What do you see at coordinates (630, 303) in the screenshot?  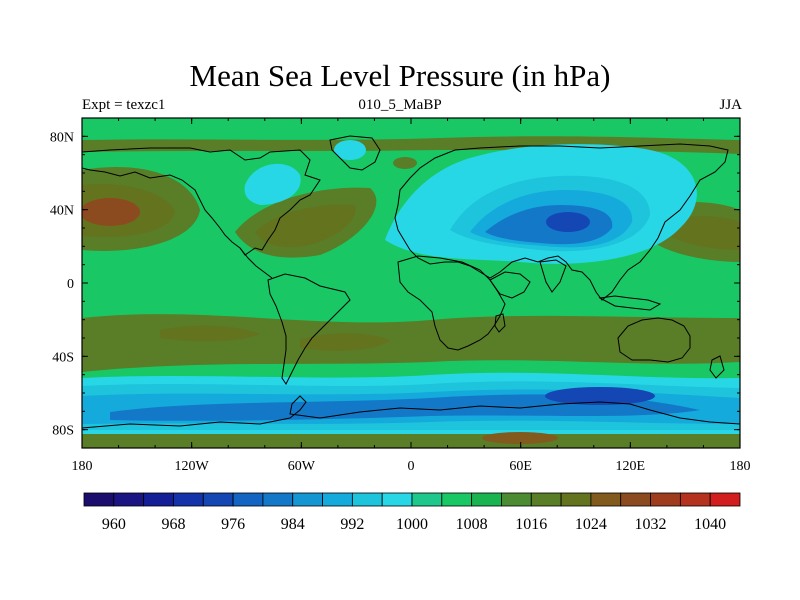 I see `indonesia-coast` at bounding box center [630, 303].